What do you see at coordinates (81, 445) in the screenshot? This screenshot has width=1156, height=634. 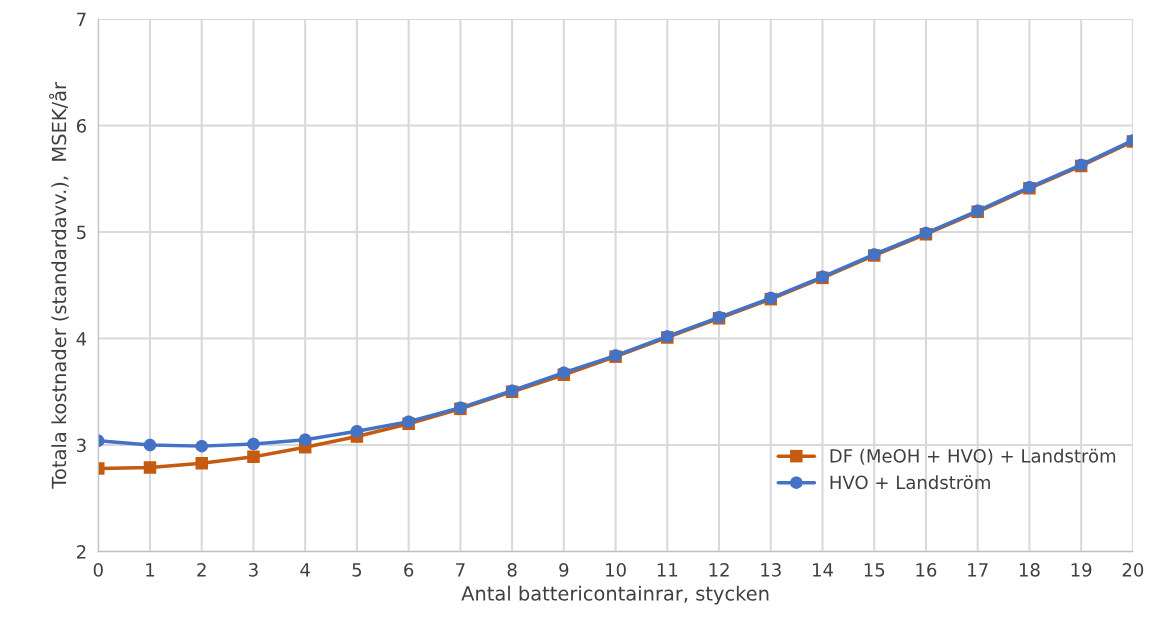 I see `y-tick-label: 3` at bounding box center [81, 445].